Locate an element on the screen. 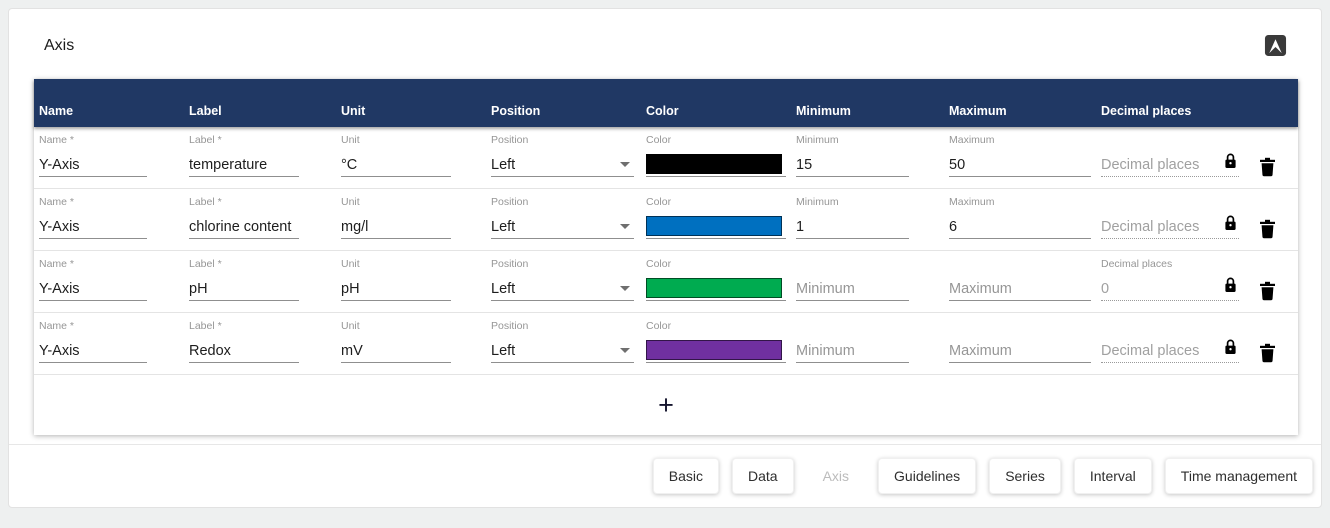 The image size is (1330, 528). maximum-cell: Maximum 50 is located at coordinates (1025, 161).